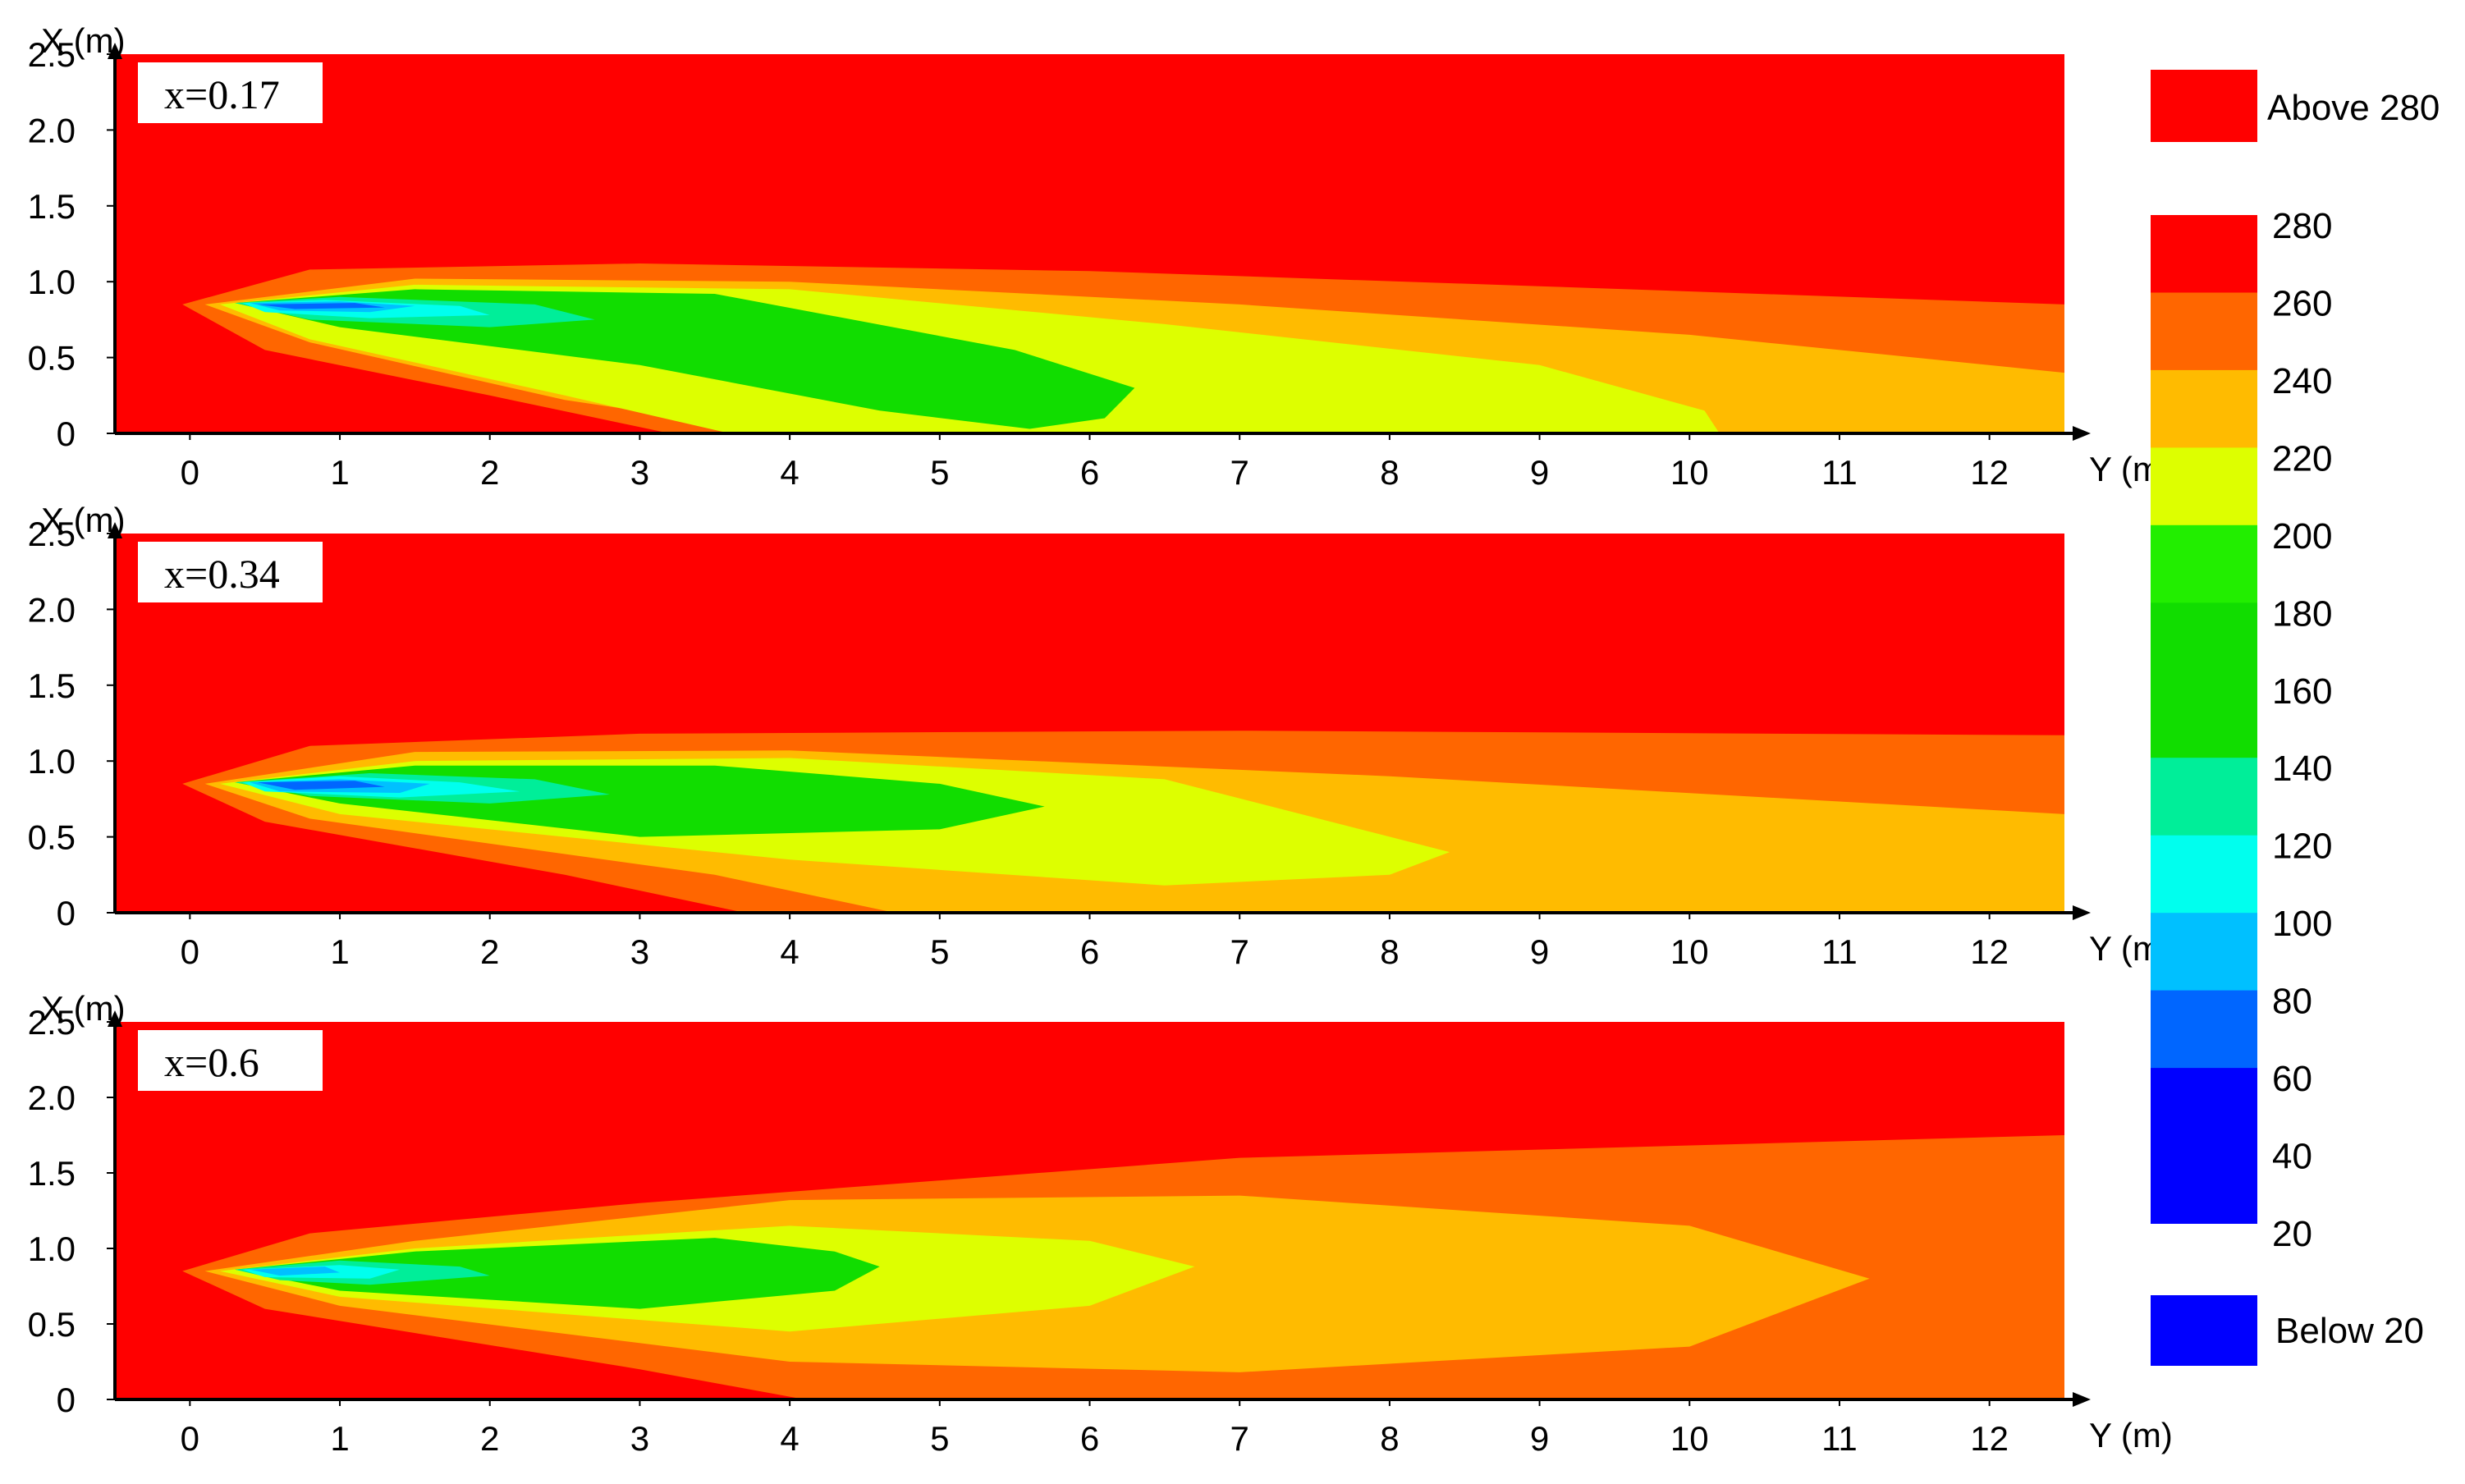 This screenshot has height=1484, width=2465. I want to click on legend-band-label: 100, so click(2302, 924).